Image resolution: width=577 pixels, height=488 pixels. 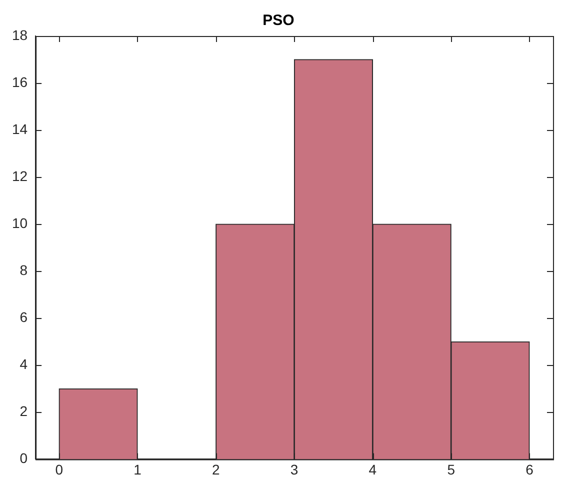 What do you see at coordinates (138, 469) in the screenshot?
I see `x-tick-label: 1` at bounding box center [138, 469].